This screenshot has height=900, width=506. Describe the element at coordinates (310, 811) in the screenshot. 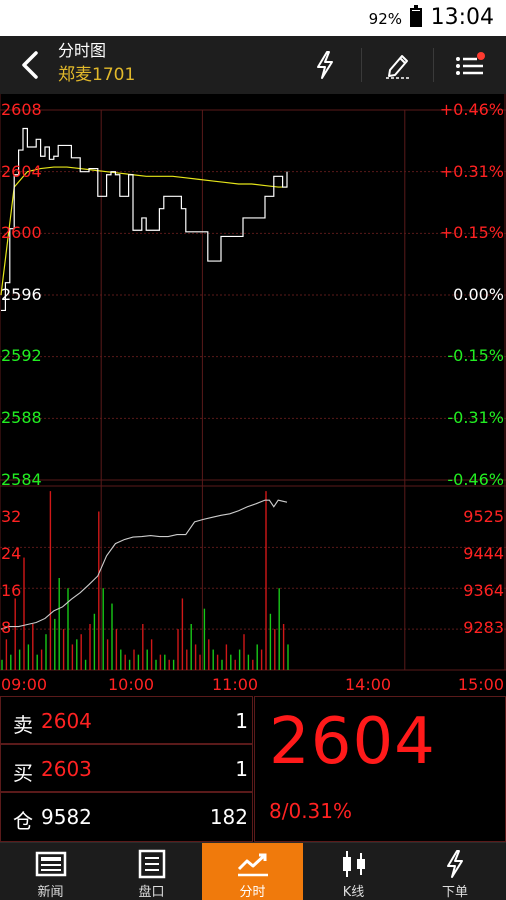

I see `price-change: 8/0.31%` at that location.